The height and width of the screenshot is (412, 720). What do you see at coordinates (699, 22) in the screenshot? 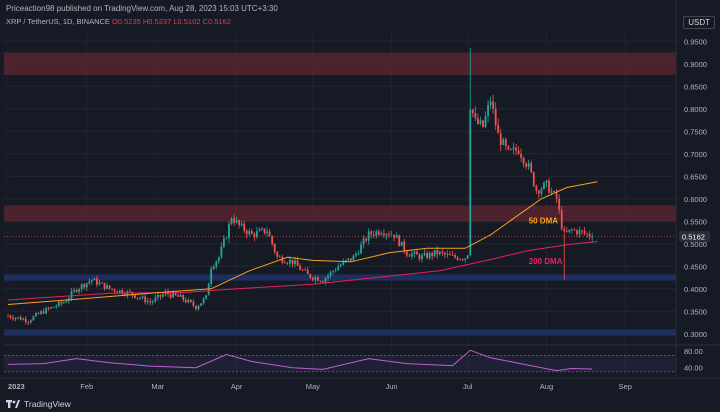
I see `currency-unit-button: USDT` at bounding box center [699, 22].